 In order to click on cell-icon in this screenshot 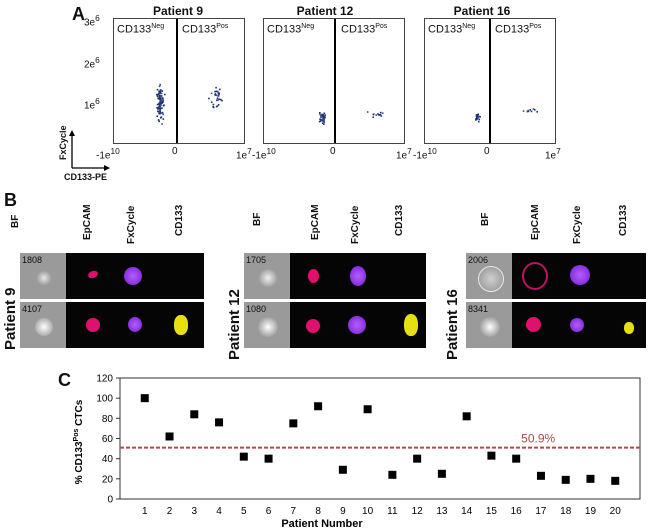, I will do `click(490, 327)`.